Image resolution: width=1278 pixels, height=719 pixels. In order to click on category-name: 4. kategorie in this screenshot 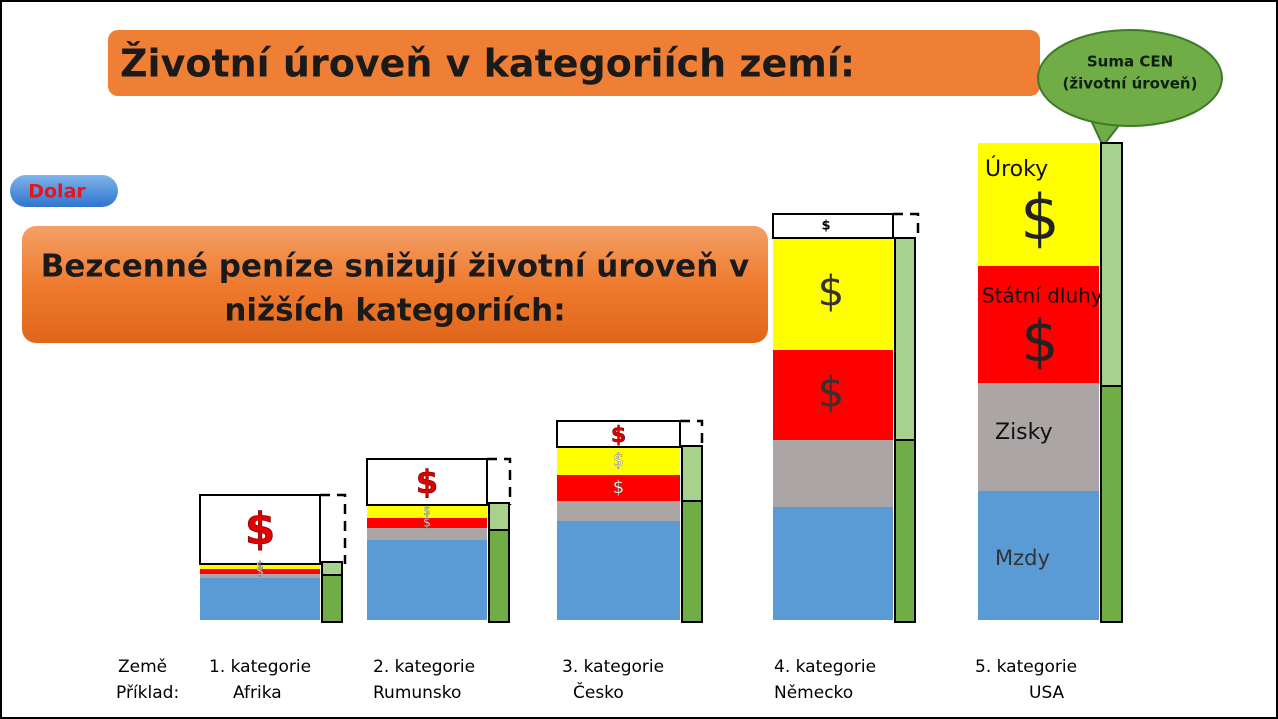, I will do `click(825, 667)`.